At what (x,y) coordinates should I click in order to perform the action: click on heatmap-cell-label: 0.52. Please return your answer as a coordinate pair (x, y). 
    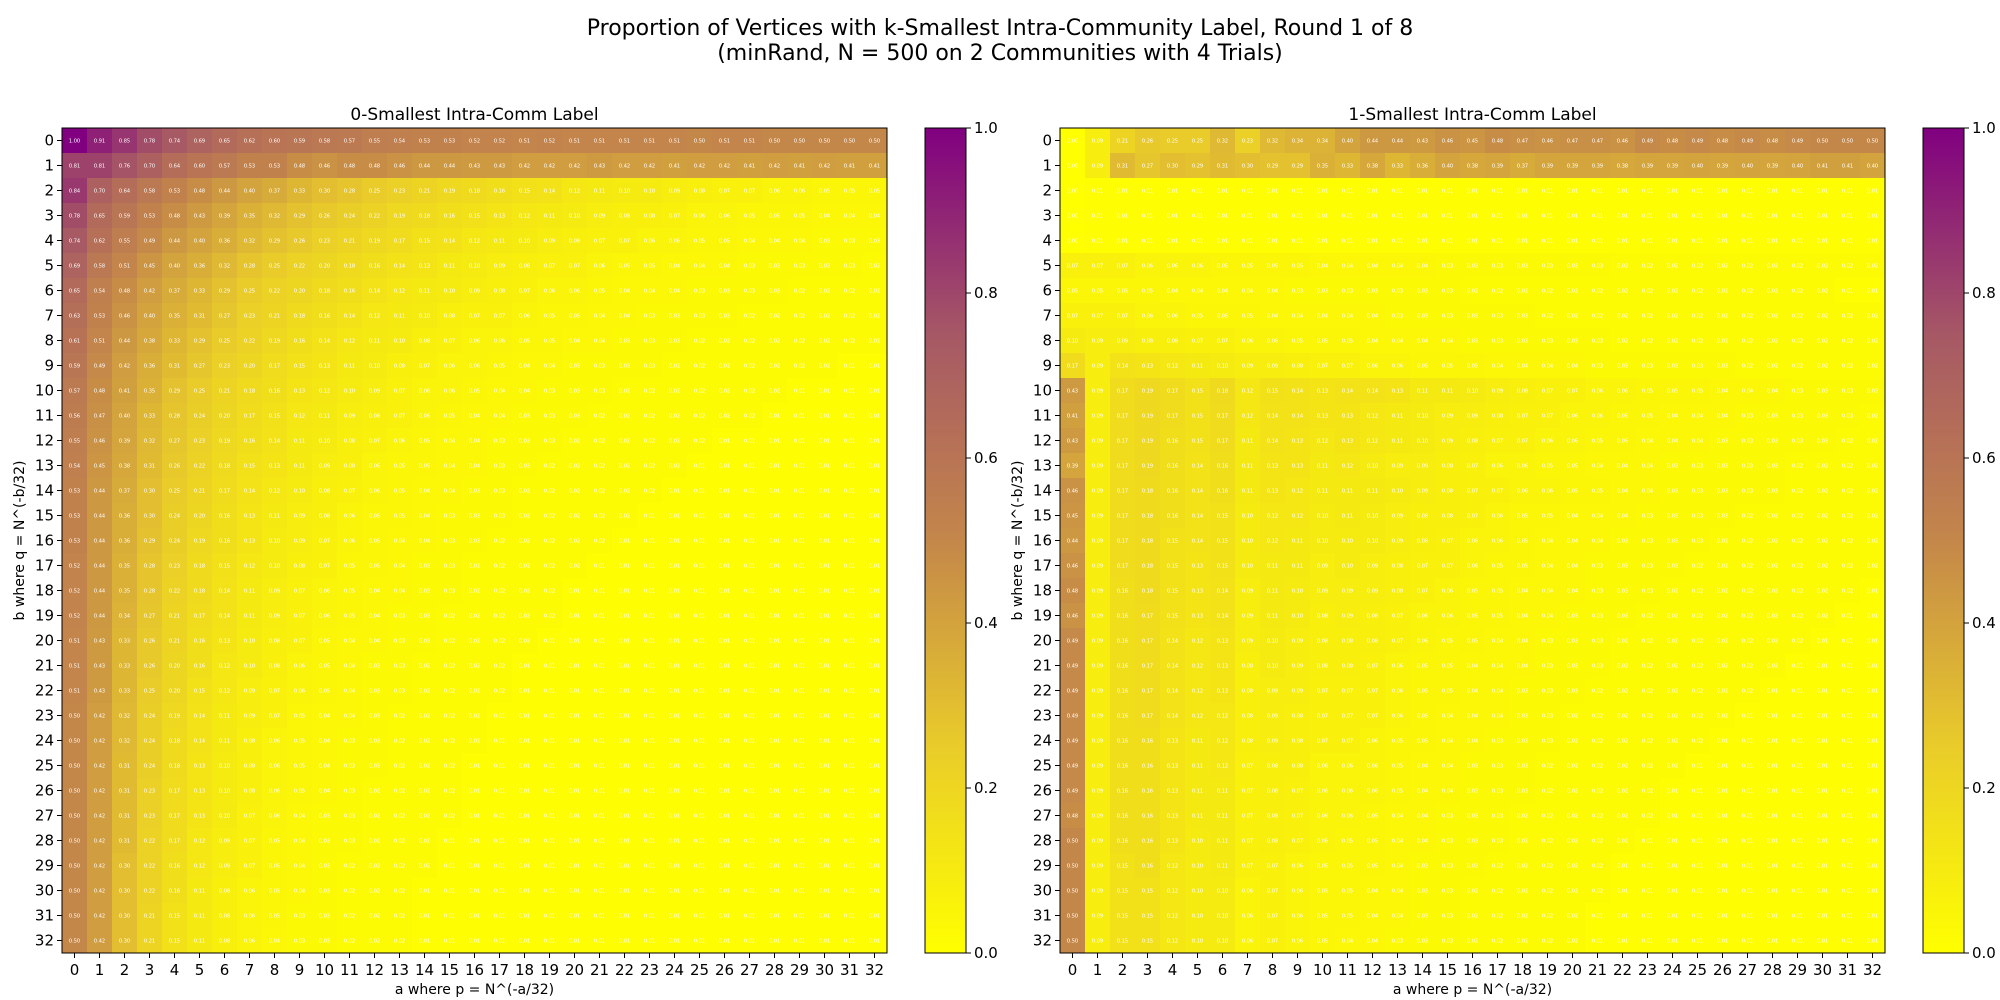
    Looking at the image, I should click on (499, 142).